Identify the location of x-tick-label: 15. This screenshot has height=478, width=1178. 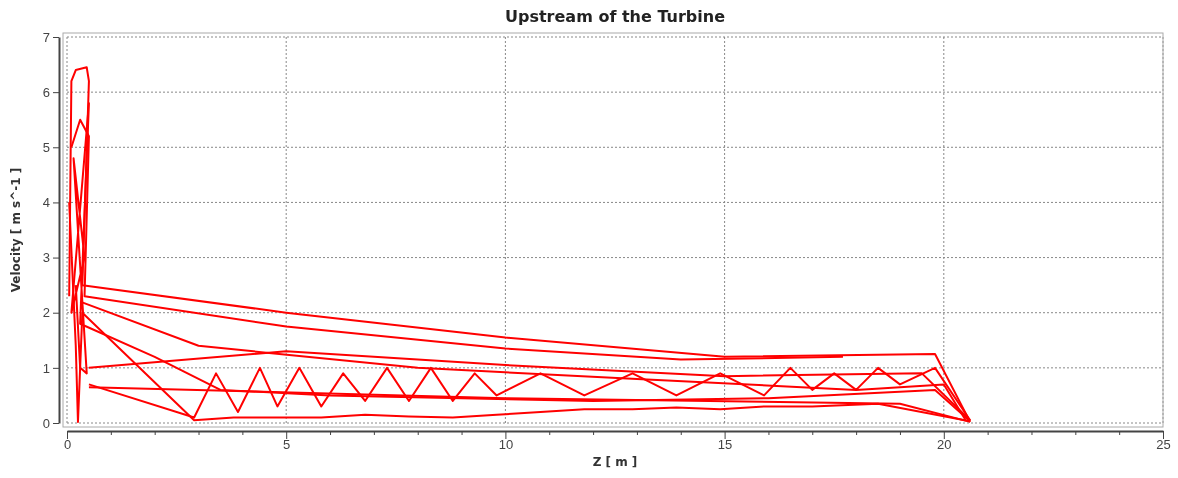
(725, 445).